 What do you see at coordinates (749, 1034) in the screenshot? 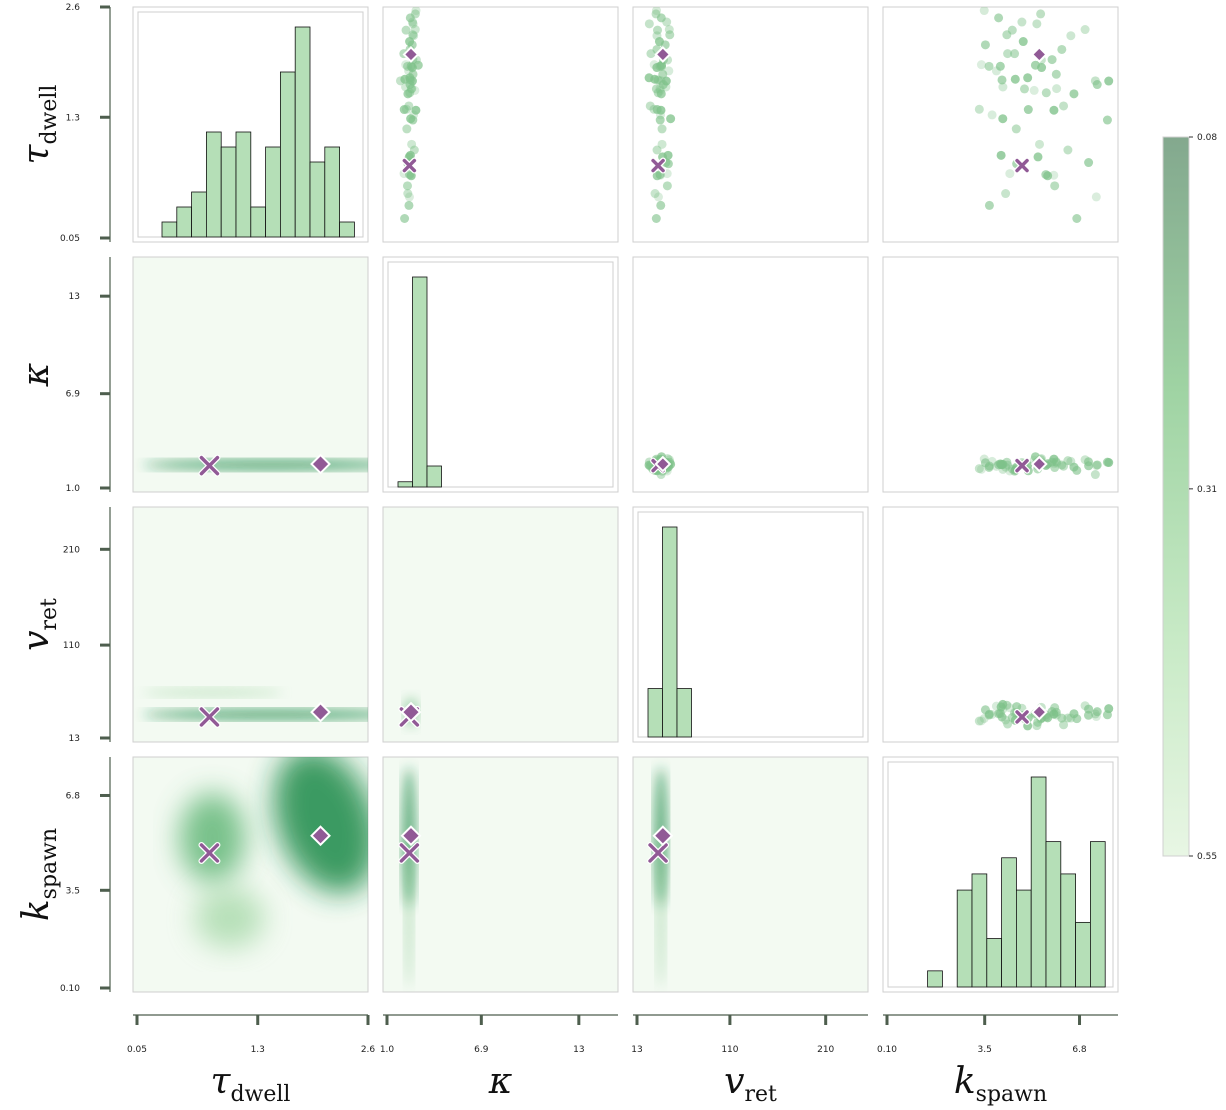
I see `x-axis-vret: 13 110 210` at bounding box center [749, 1034].